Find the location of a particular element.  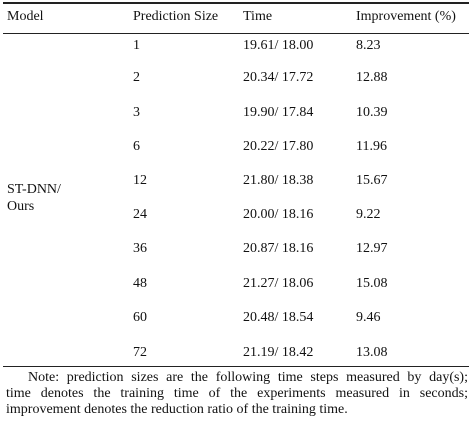

improvement-cell: 11.96 is located at coordinates (371, 146).